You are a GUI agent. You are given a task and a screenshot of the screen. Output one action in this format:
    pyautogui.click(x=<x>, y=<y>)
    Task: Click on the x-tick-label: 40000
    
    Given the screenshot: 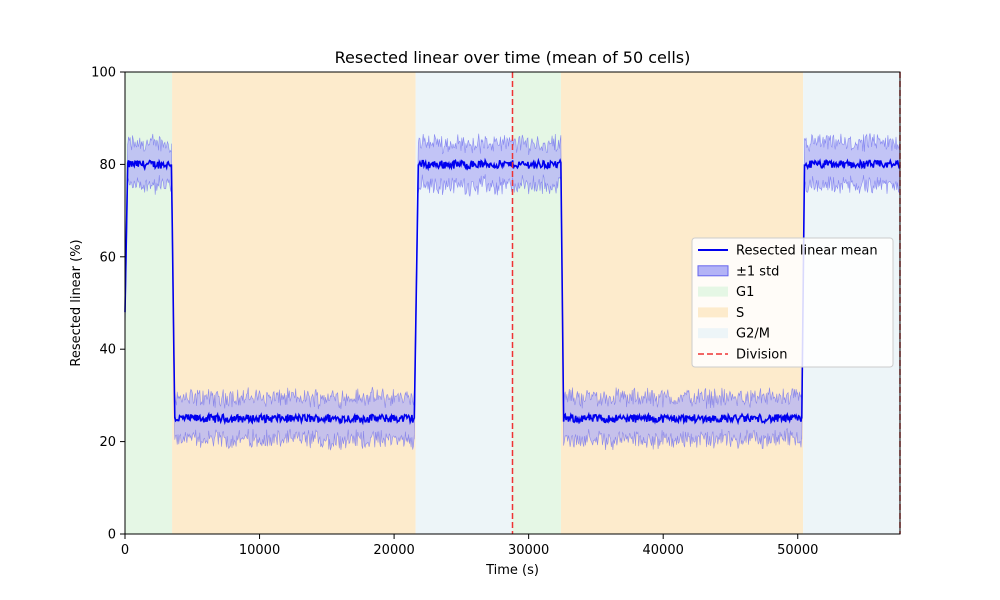 What is the action you would take?
    pyautogui.click(x=663, y=550)
    